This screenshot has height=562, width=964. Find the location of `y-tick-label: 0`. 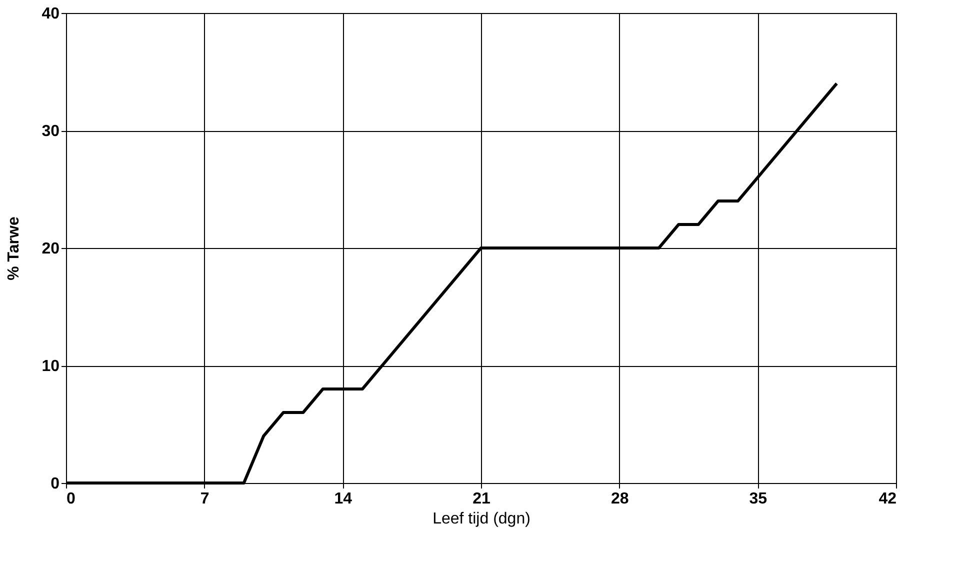

y-tick-label: 0 is located at coordinates (55, 484).